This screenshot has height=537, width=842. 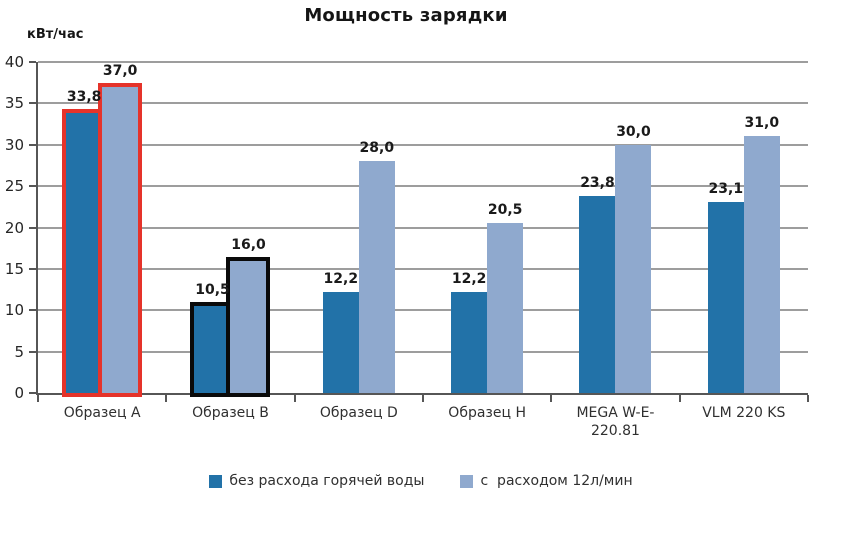 I want to click on legend-item-series1: без расхода горячей воды, so click(x=316, y=481).